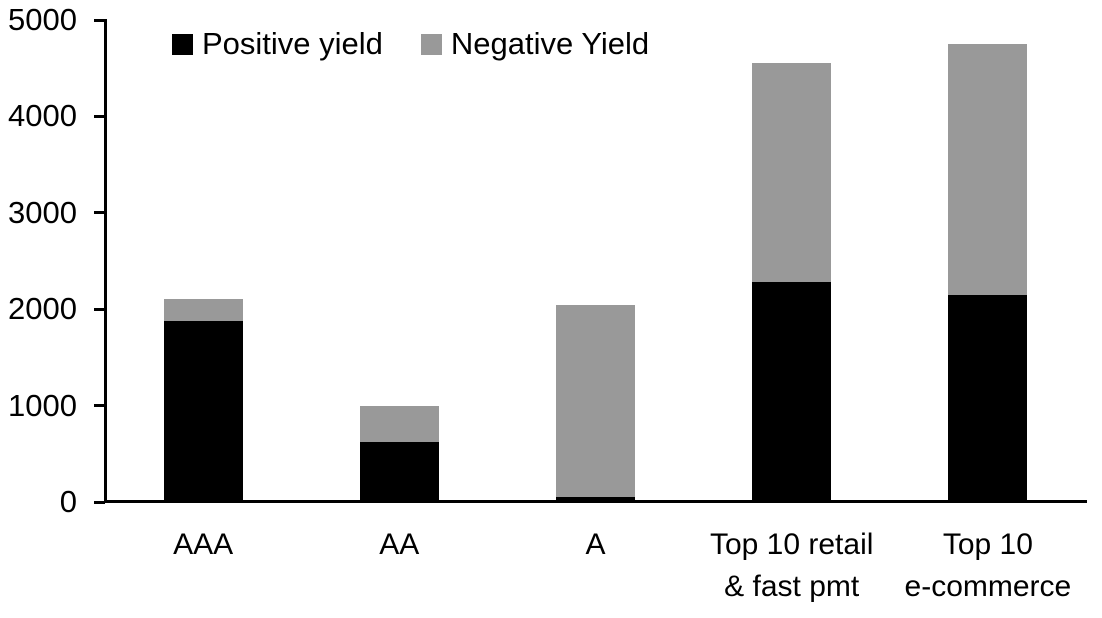 The width and height of the screenshot is (1102, 618). I want to click on x-tick-label: Top 10 e-commerce, so click(988, 565).